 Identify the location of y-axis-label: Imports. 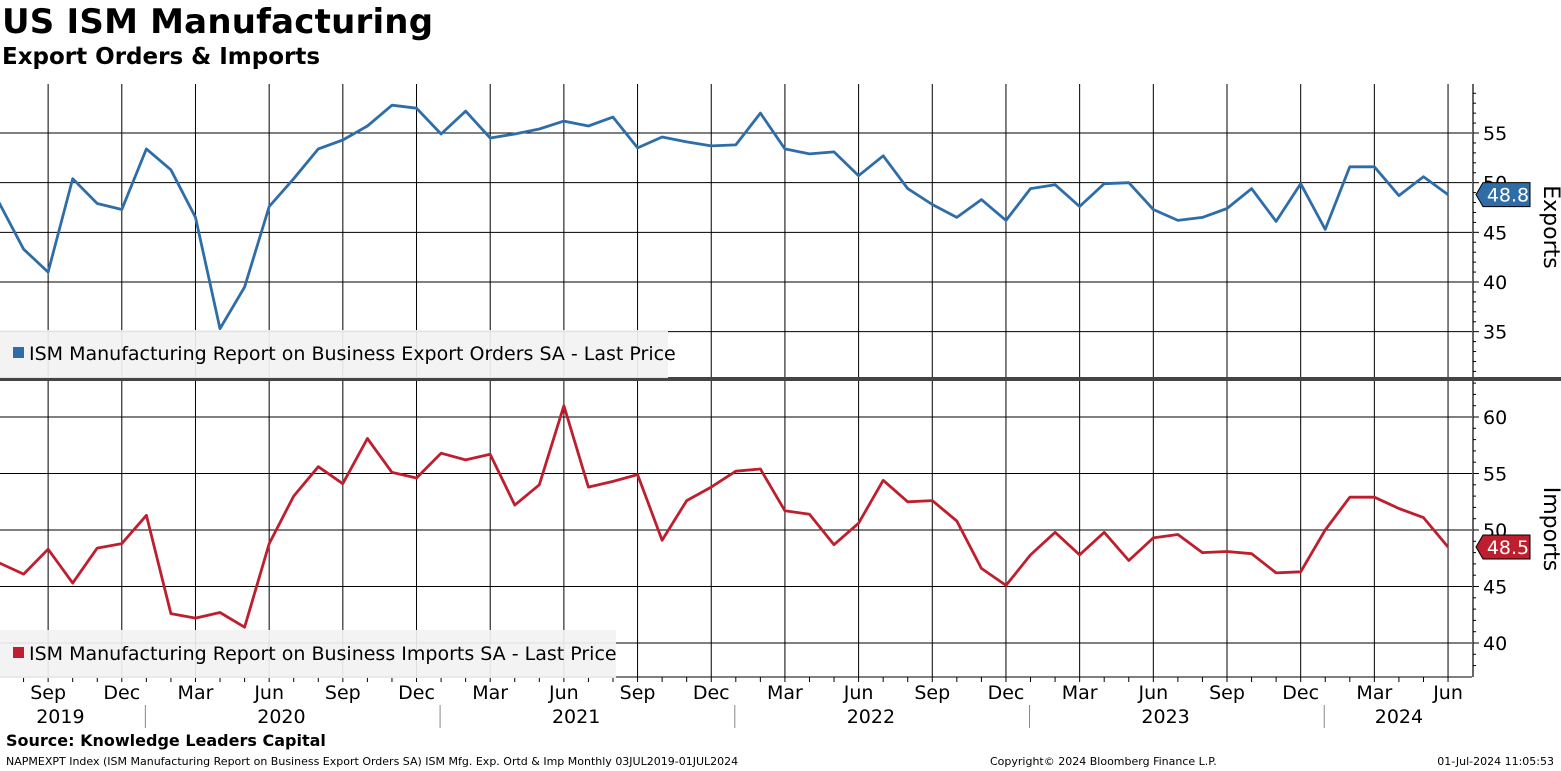
(1549, 529).